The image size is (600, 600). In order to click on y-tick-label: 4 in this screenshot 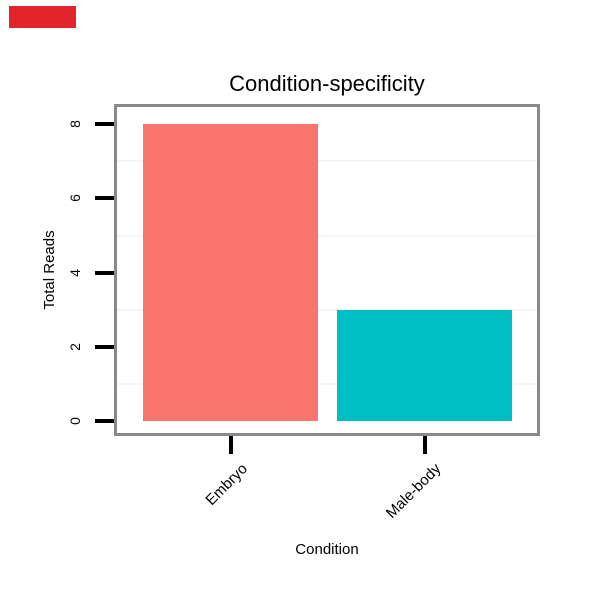, I will do `click(75, 272)`.